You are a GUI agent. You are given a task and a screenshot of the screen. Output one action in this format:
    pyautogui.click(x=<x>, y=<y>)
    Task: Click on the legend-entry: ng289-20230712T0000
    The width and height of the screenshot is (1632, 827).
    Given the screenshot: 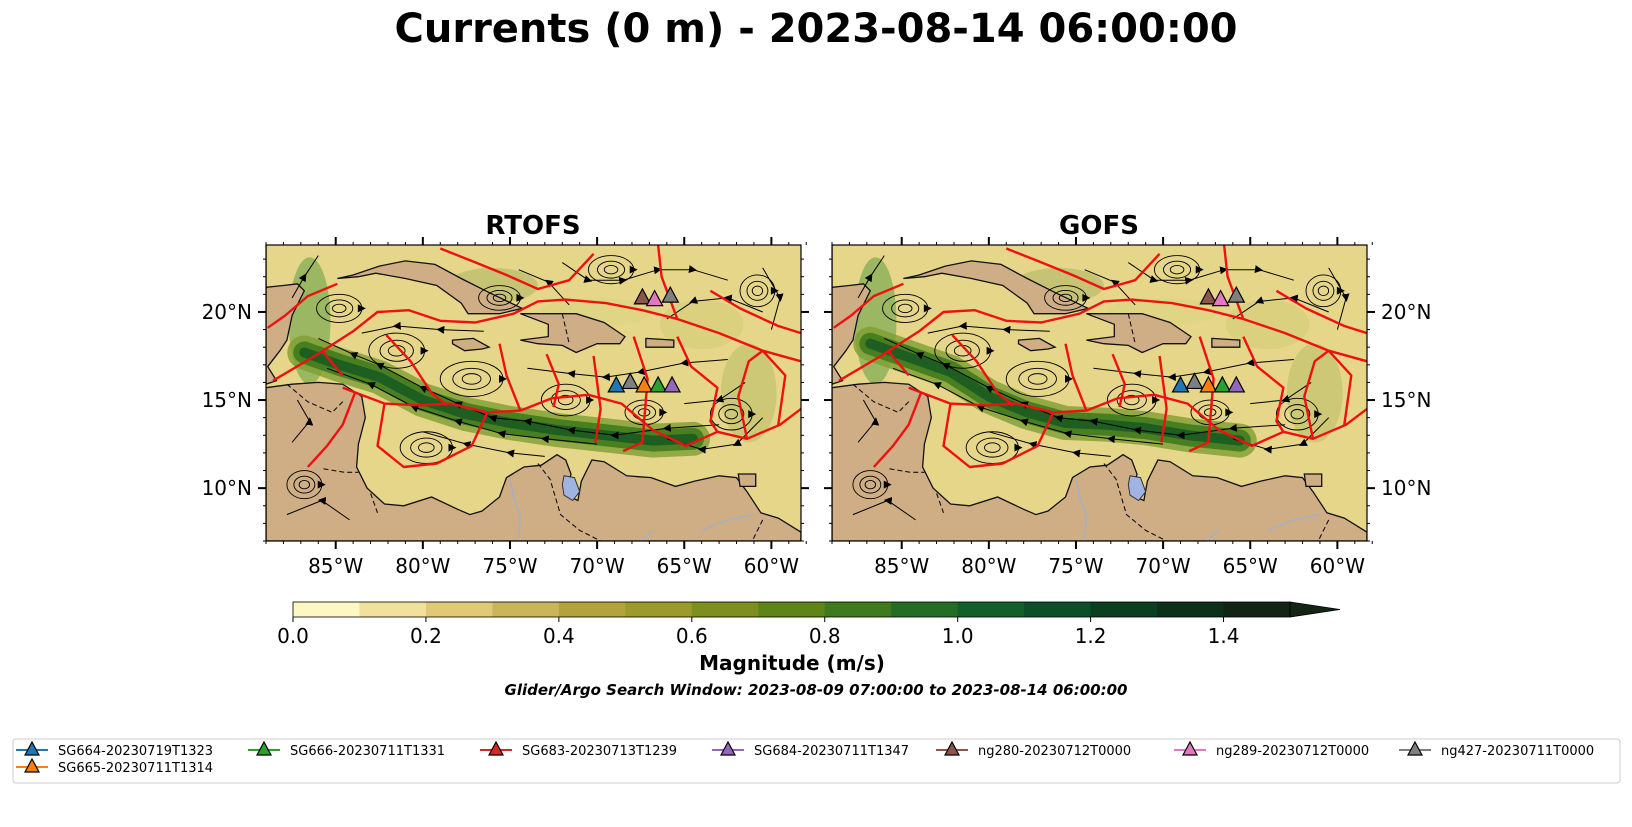 What is the action you would take?
    pyautogui.click(x=1271, y=749)
    